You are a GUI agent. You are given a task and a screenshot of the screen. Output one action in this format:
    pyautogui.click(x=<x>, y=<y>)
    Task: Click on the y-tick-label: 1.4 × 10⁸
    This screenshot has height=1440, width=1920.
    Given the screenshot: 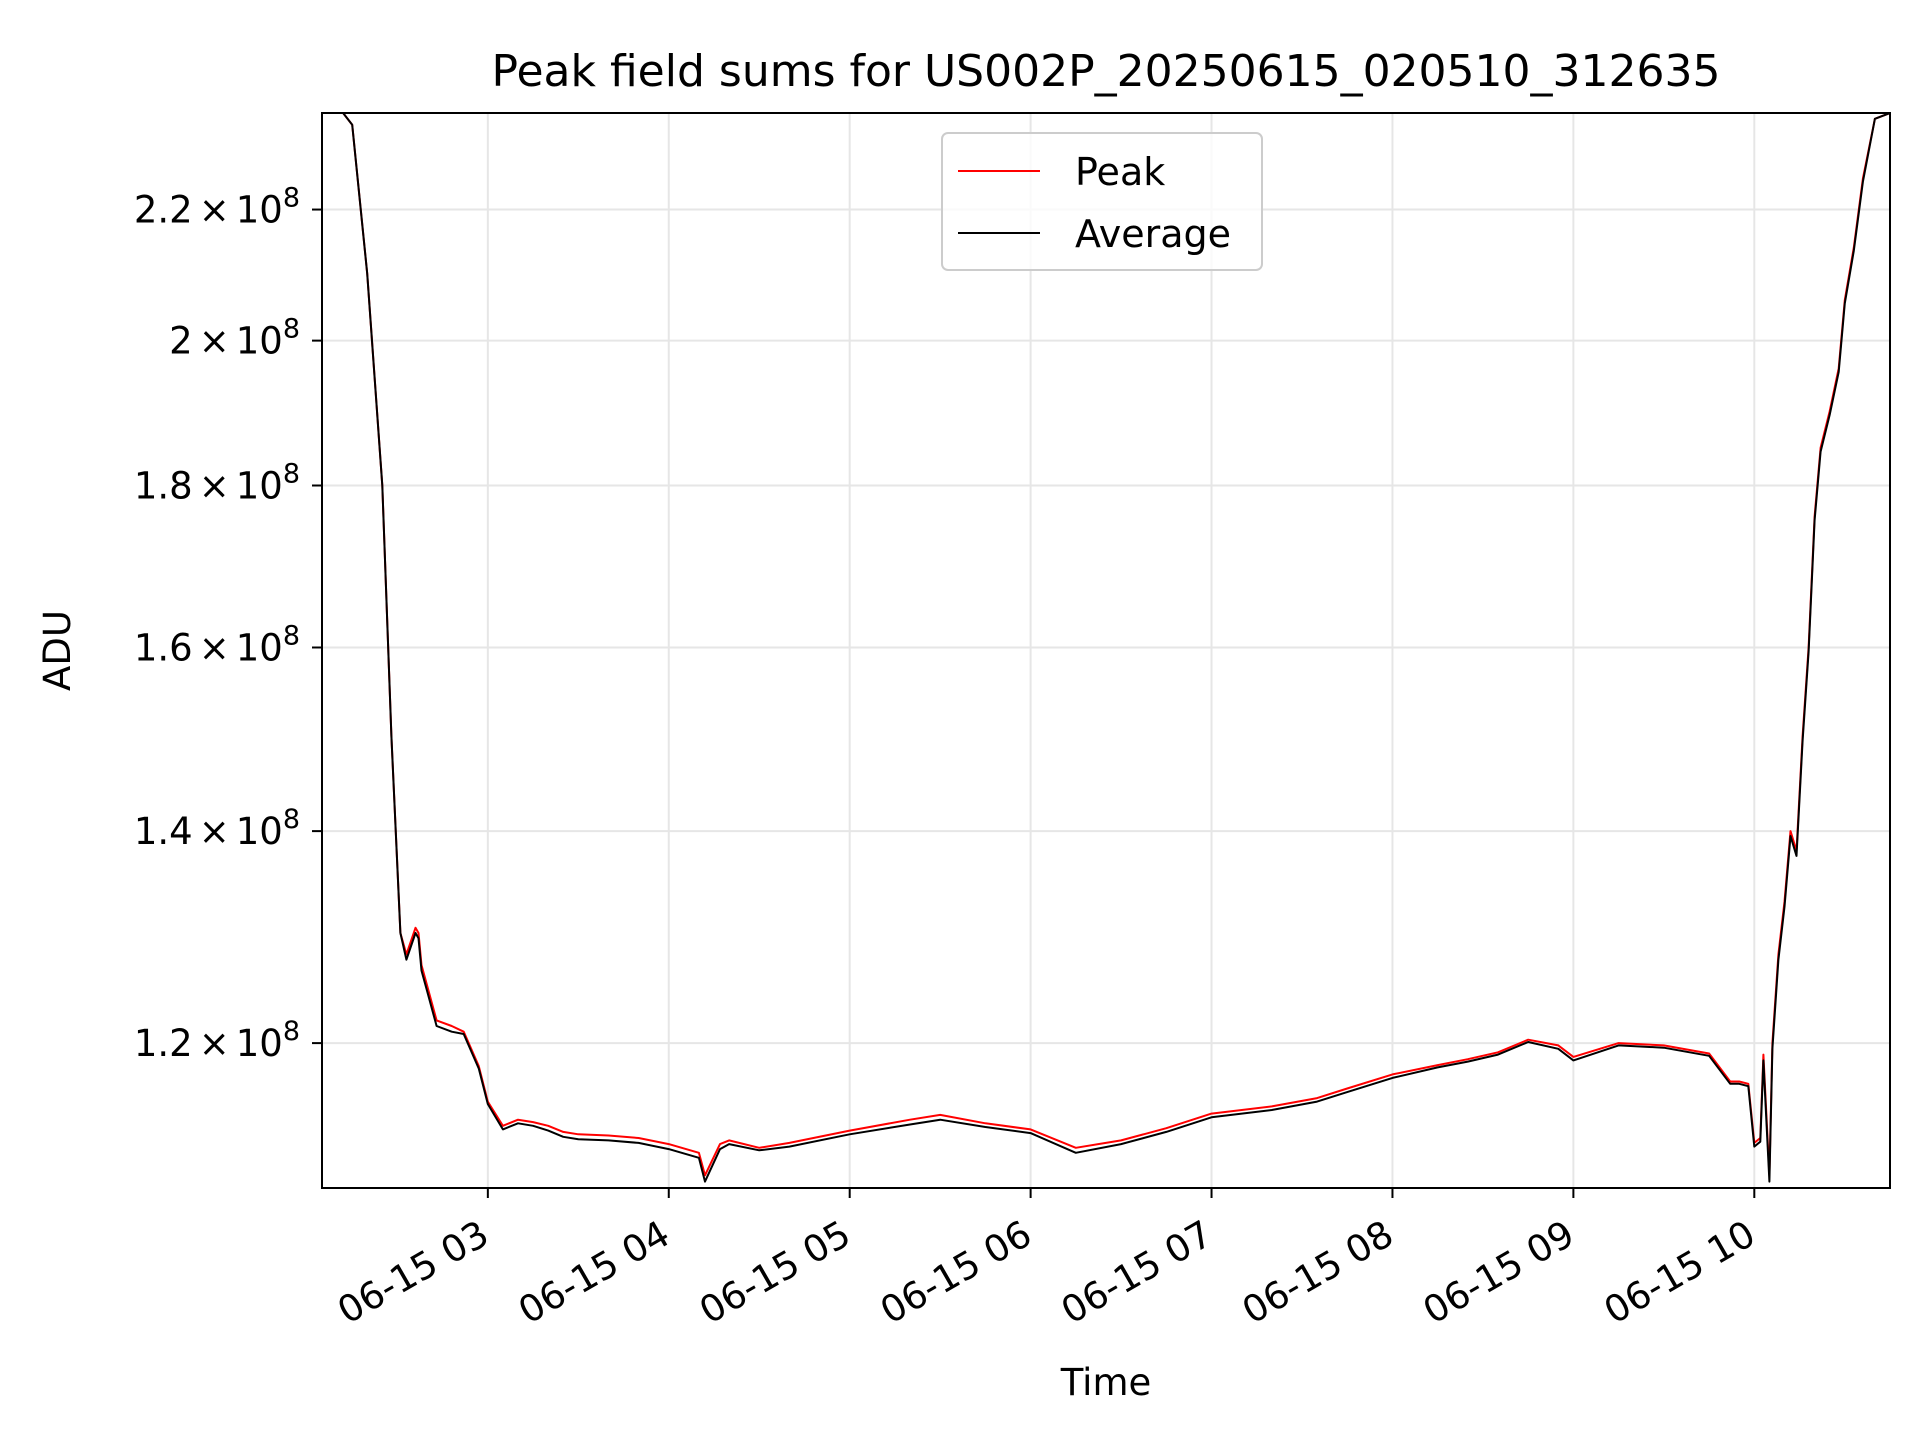 What is the action you would take?
    pyautogui.click(x=217, y=828)
    